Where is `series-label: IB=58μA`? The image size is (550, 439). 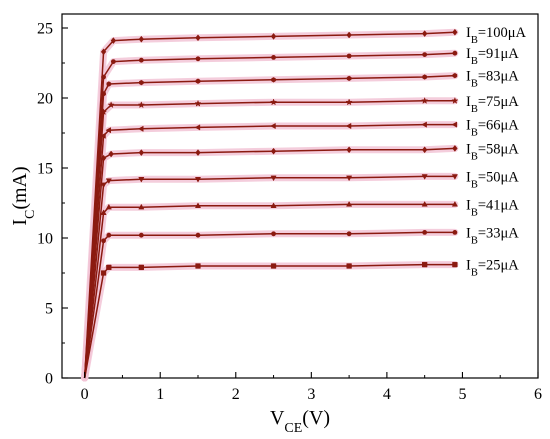 series-label: IB=58μA is located at coordinates (492, 151).